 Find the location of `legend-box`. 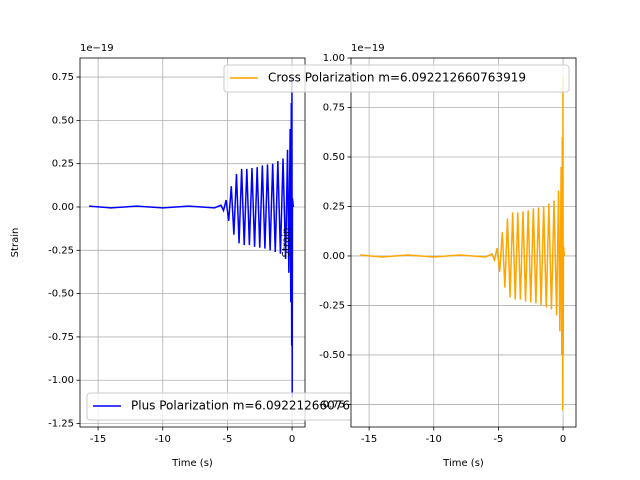

legend-box is located at coordinates (396, 78).